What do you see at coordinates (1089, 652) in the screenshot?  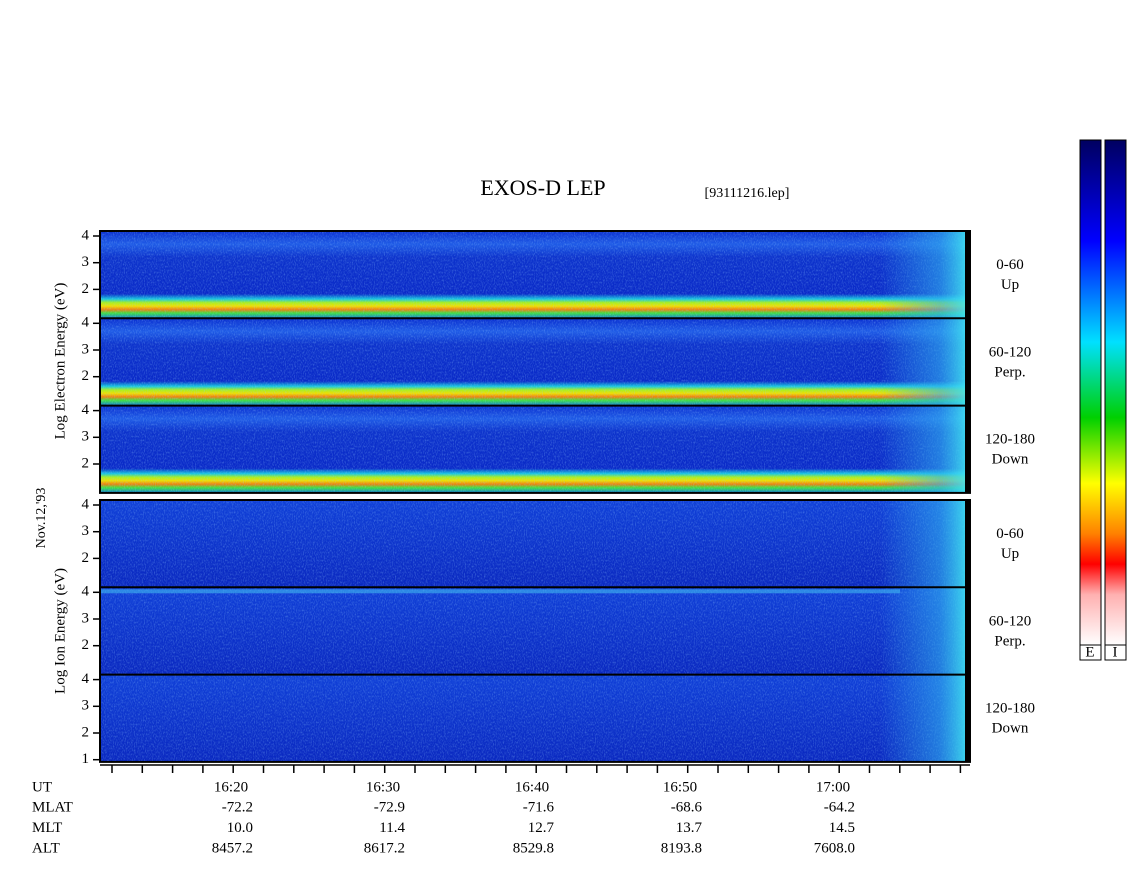 I see `colorbar-label: E` at bounding box center [1089, 652].